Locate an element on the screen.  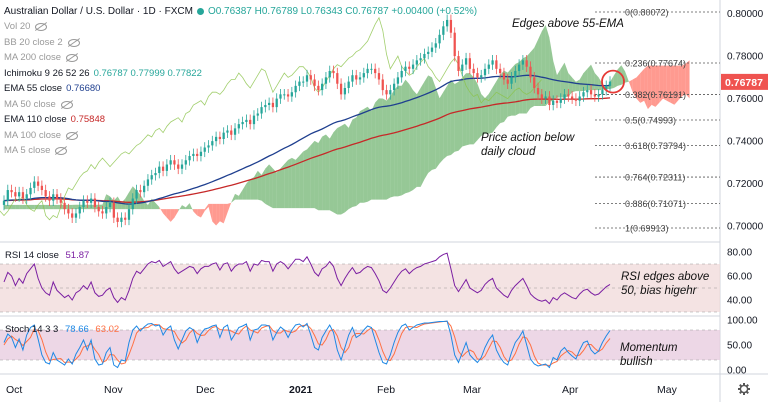
market-status-dot is located at coordinates (200, 12).